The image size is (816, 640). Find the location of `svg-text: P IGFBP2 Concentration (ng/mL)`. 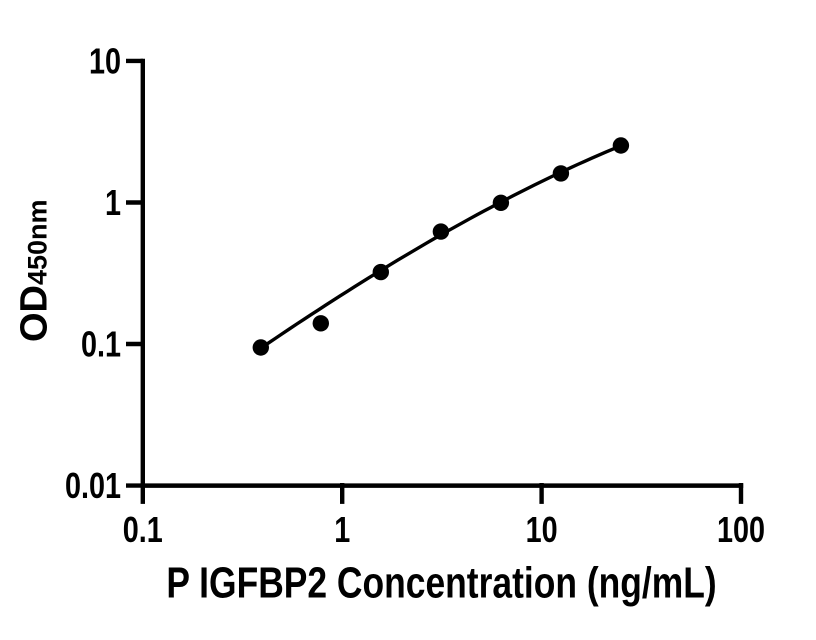

svg-text: P IGFBP2 Concentration (ng/mL) is located at coordinates (441, 583).